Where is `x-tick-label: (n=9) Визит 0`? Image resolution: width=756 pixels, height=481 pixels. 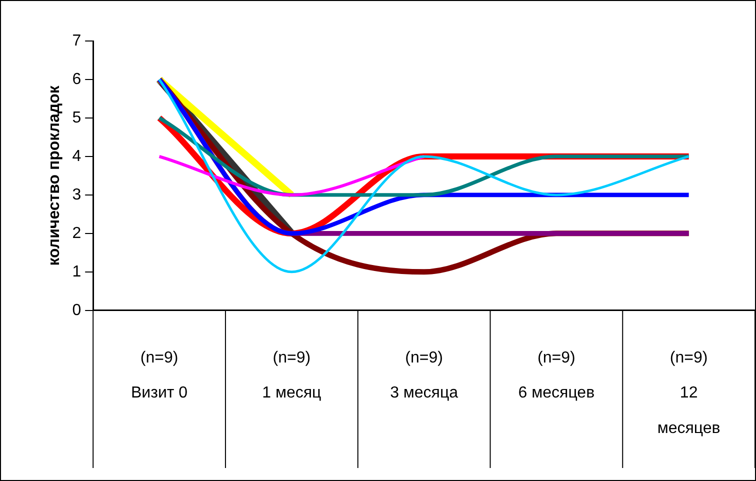 x-tick-label: (n=9) Визит 0 is located at coordinates (159, 375).